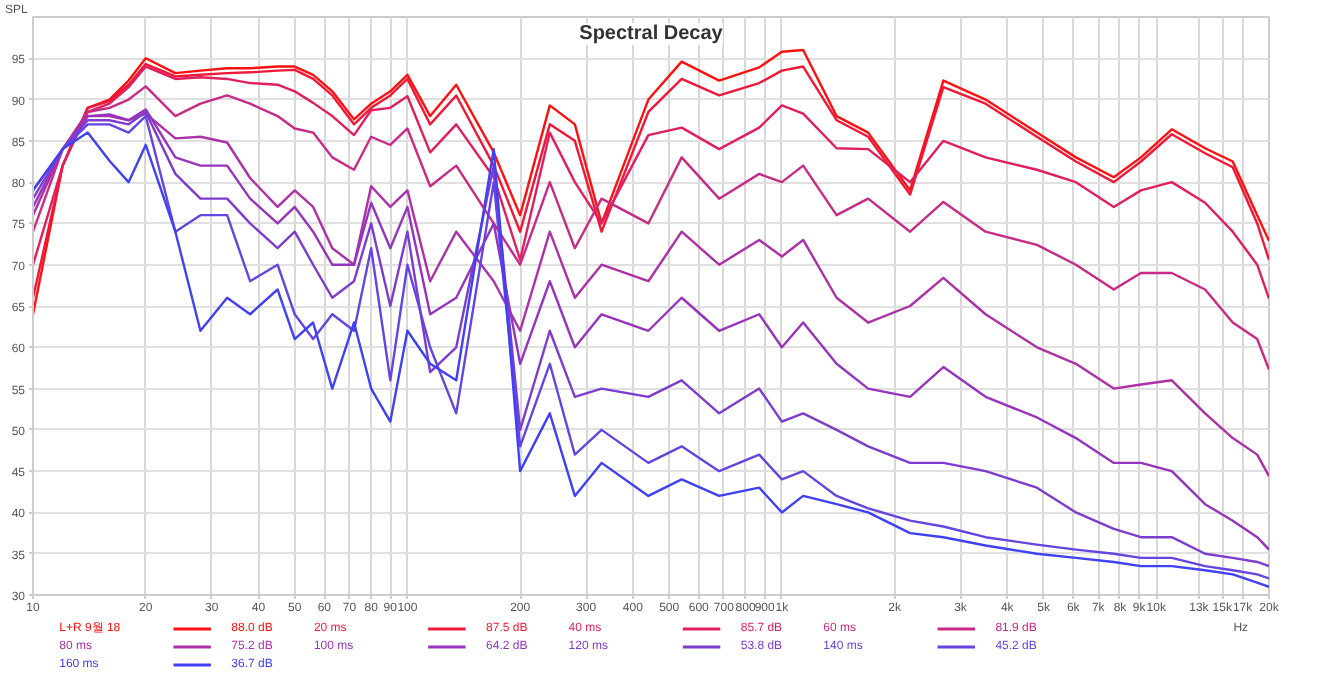 The height and width of the screenshot is (676, 1320). I want to click on chart-title: Spectral Decay, so click(651, 34).